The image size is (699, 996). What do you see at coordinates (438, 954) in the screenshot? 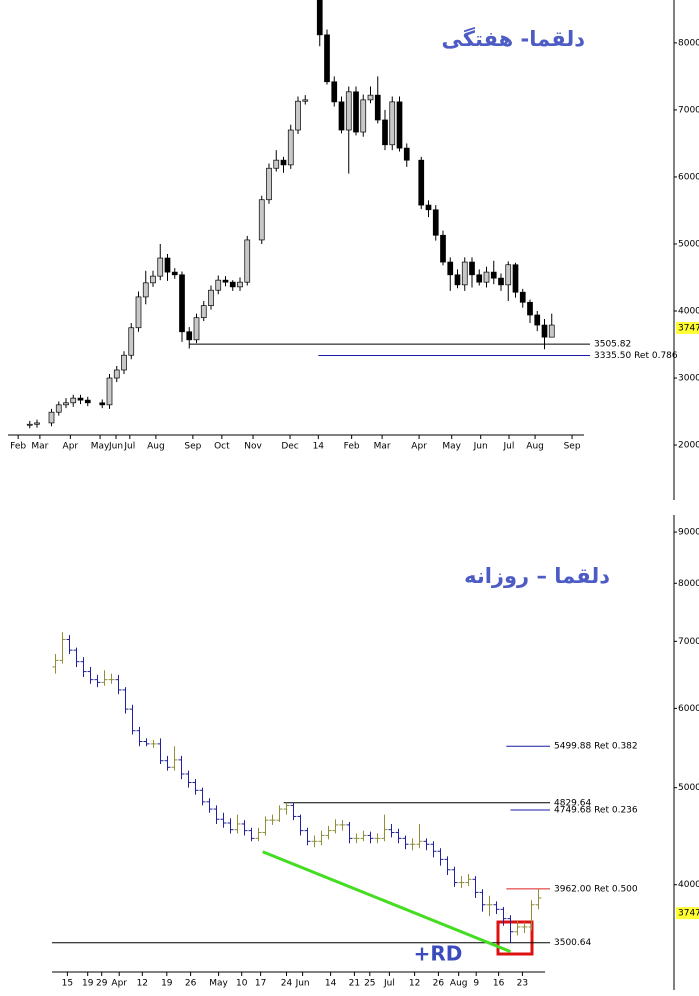
I see `annotation: +RD` at bounding box center [438, 954].